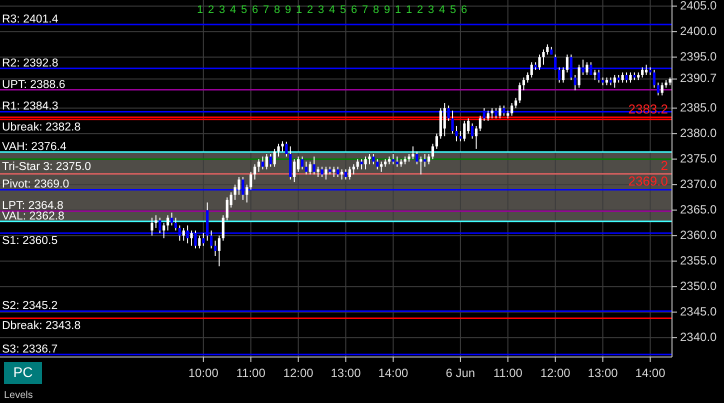  I want to click on y-tick-label: 2375.0, so click(699, 158).